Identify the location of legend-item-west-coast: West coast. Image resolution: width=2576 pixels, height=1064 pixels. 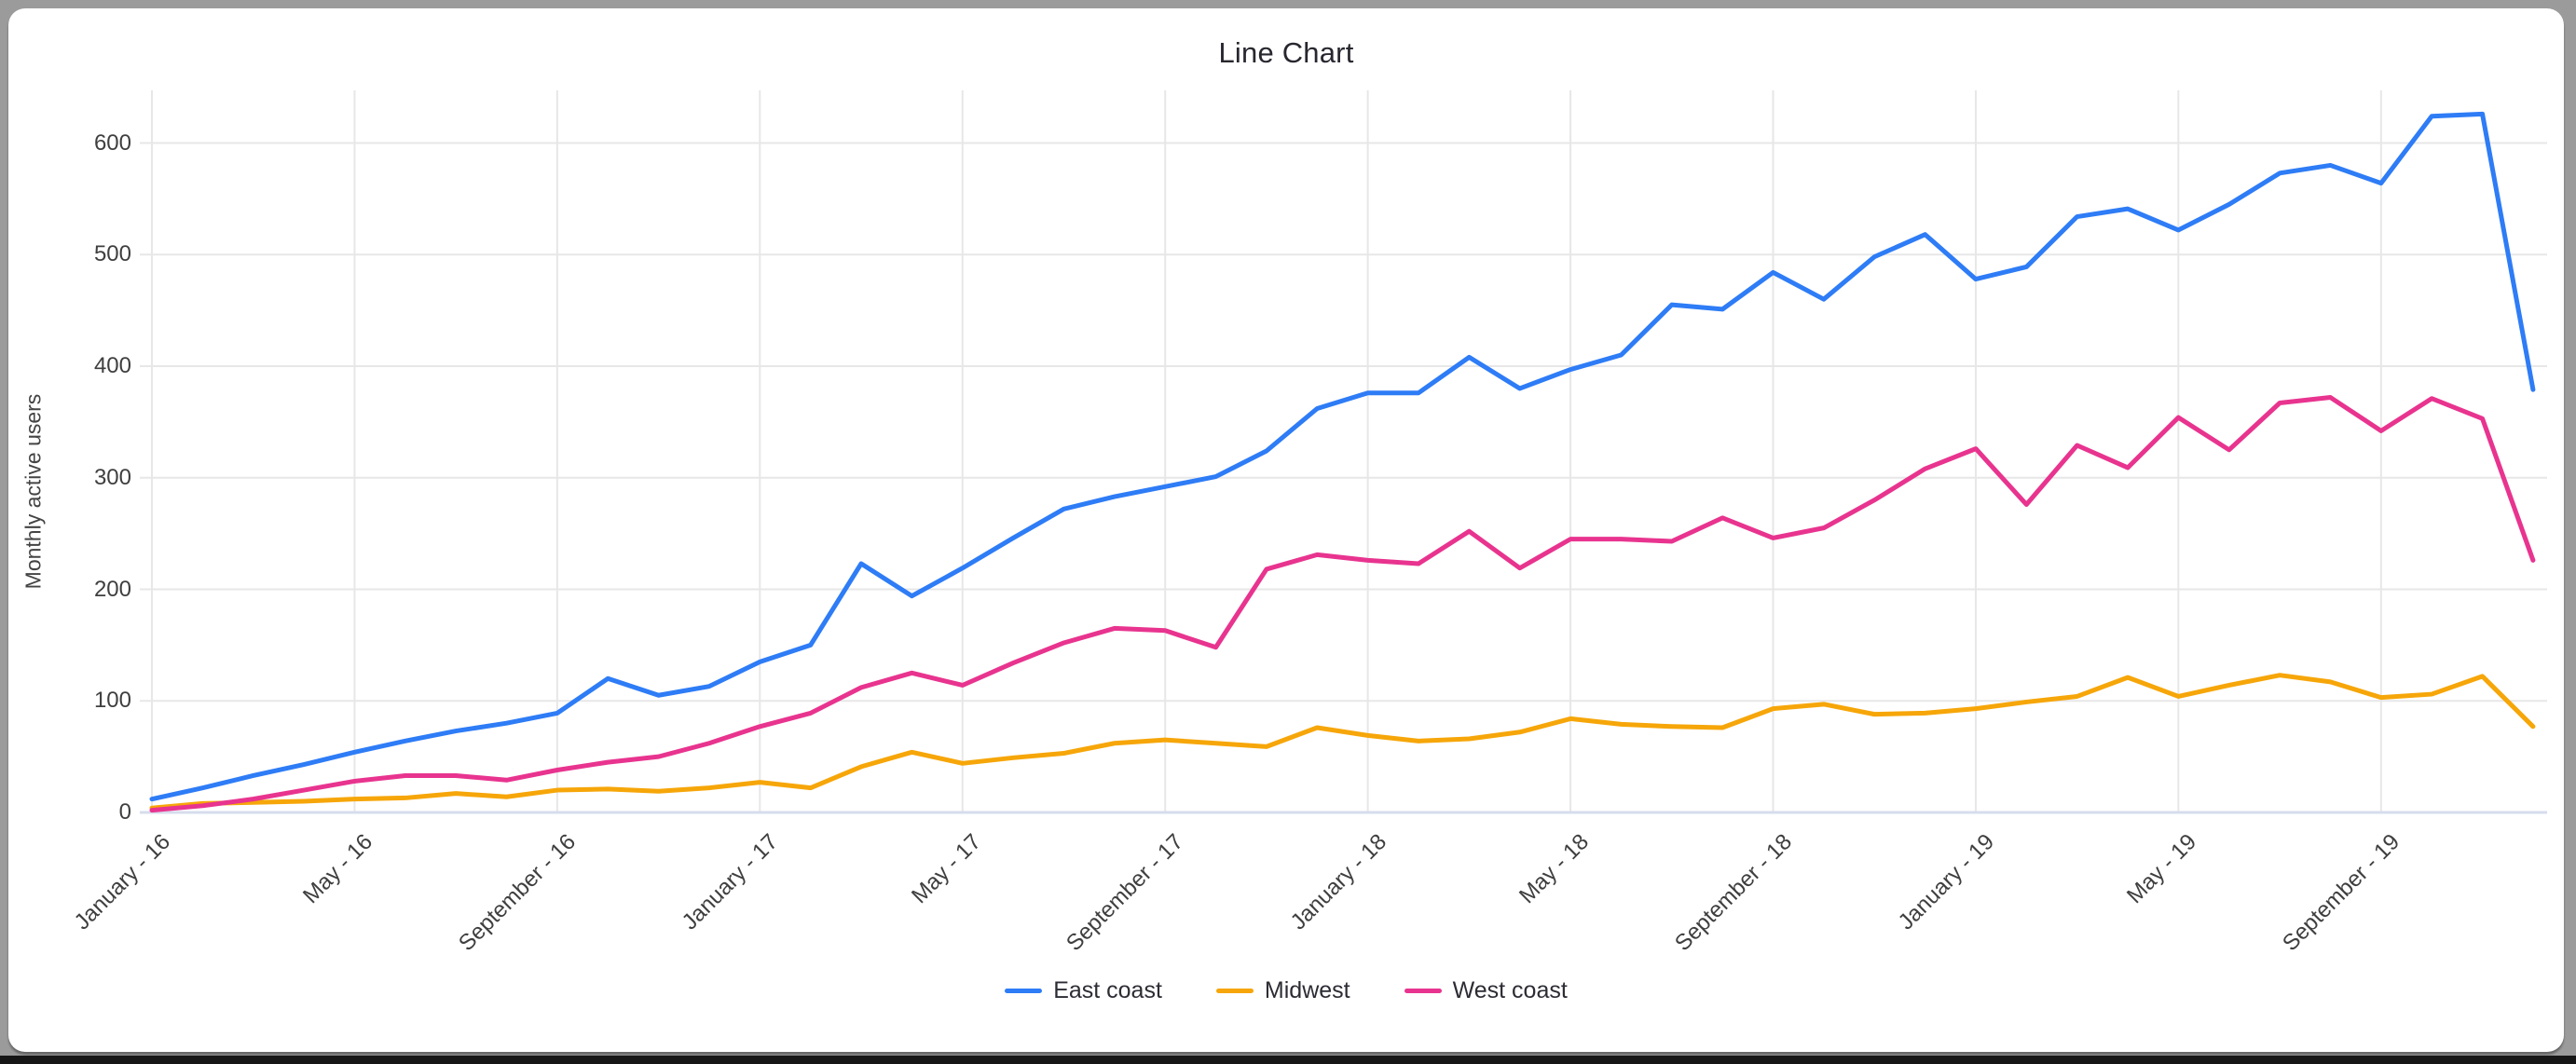
(1486, 990).